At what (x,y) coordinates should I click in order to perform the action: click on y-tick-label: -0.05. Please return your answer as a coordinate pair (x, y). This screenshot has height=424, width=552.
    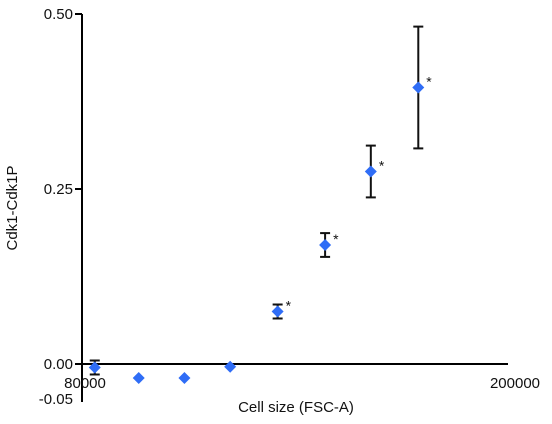
    Looking at the image, I should click on (56, 399).